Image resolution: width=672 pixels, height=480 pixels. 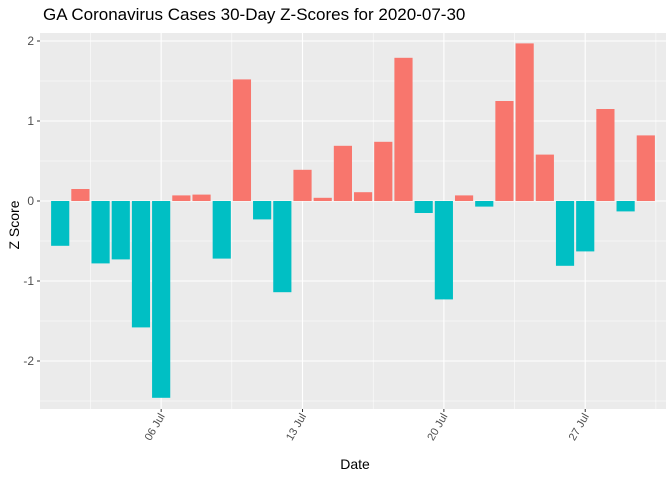 What do you see at coordinates (30, 121) in the screenshot?
I see `y-tick-label: 1` at bounding box center [30, 121].